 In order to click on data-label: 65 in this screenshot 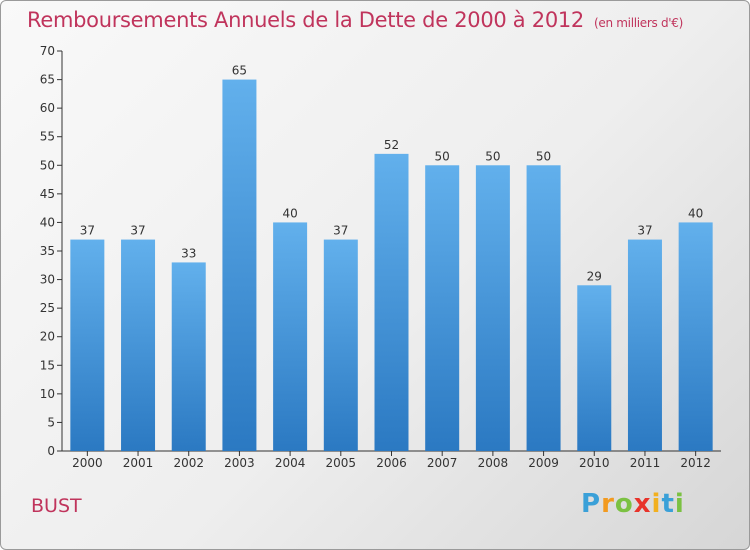, I will do `click(239, 71)`.